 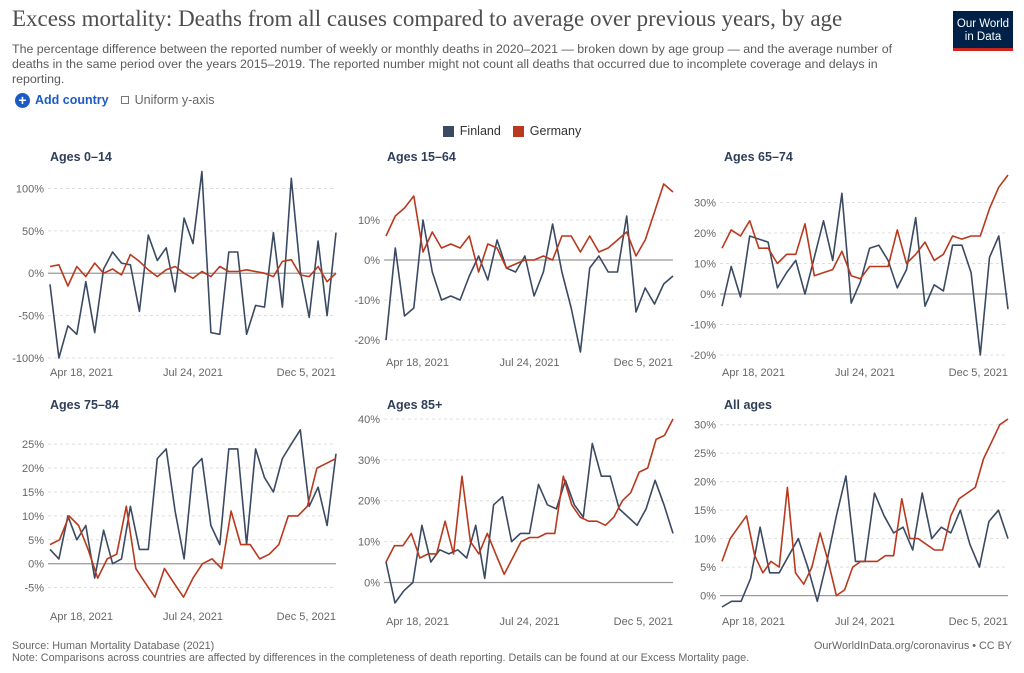 What do you see at coordinates (913, 646) in the screenshot?
I see `credit-link: OurWorldInData.org/coronavirus • CC BY` at bounding box center [913, 646].